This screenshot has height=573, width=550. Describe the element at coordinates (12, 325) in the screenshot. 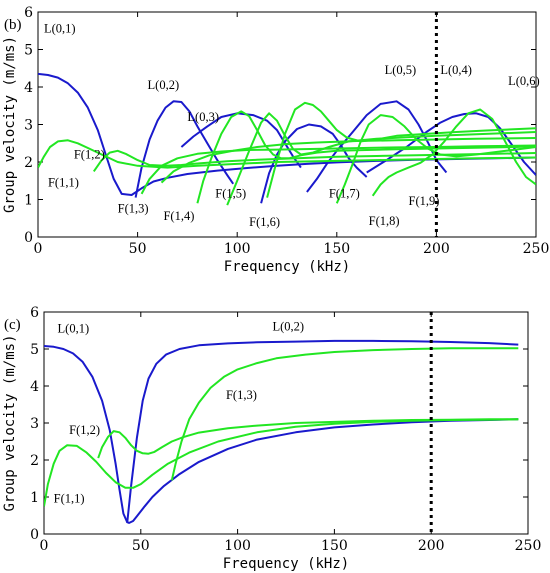

I see `panel-label: (c)` at that location.